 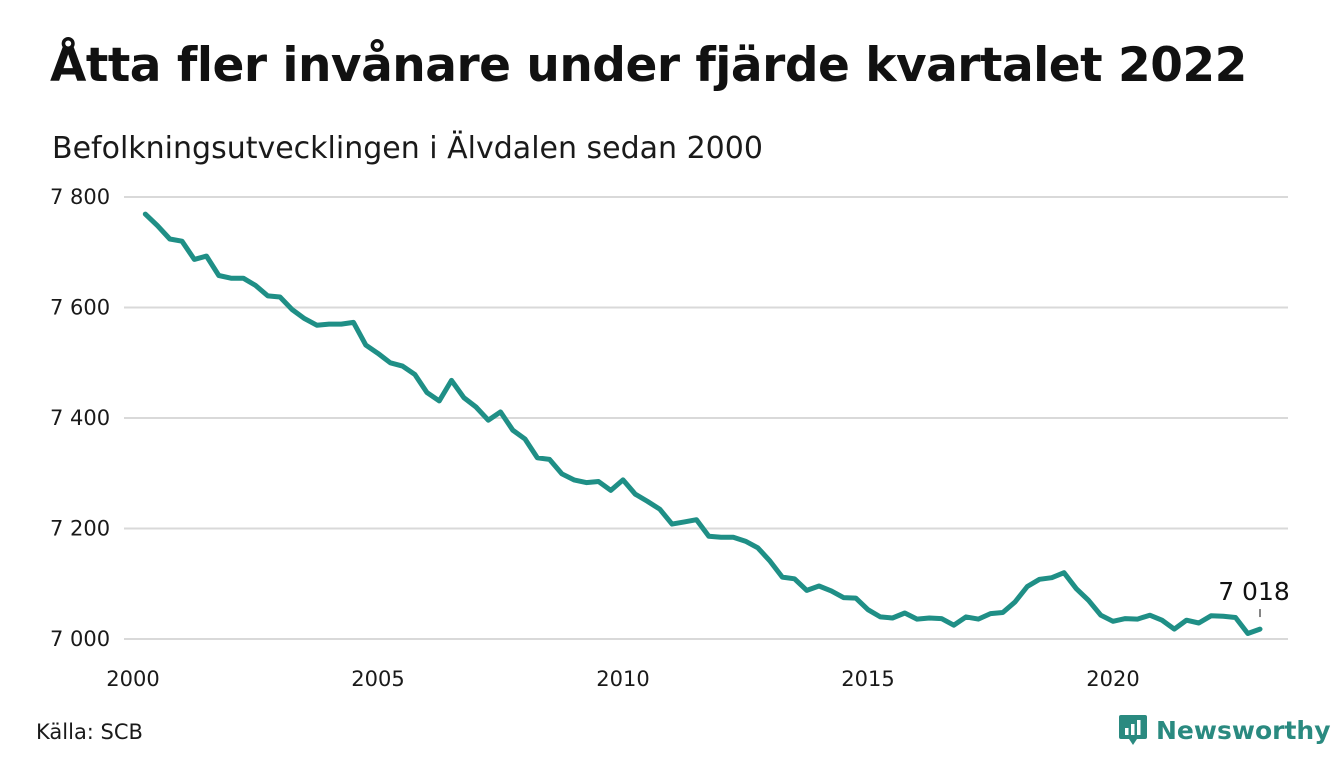 I want to click on y-axis-tick-labels: 7 000 7 200 7 400 7 600 7 800, so click(x=80, y=418).